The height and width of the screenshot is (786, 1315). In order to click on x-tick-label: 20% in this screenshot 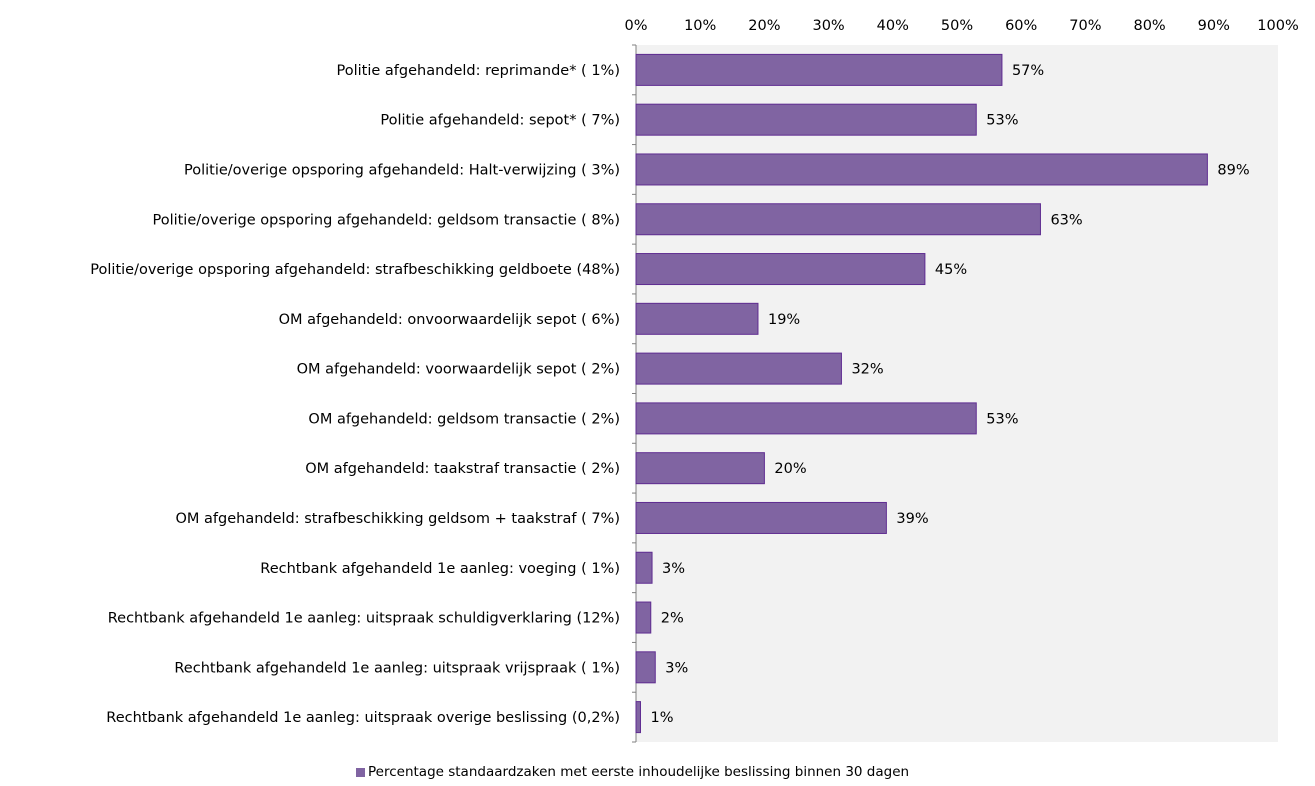, I will do `click(764, 26)`.